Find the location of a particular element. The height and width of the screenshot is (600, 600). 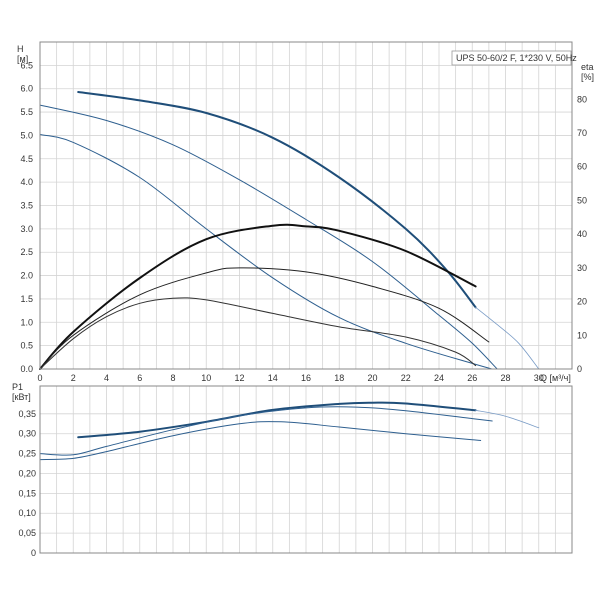

x-tick-label: 26 is located at coordinates (472, 378).